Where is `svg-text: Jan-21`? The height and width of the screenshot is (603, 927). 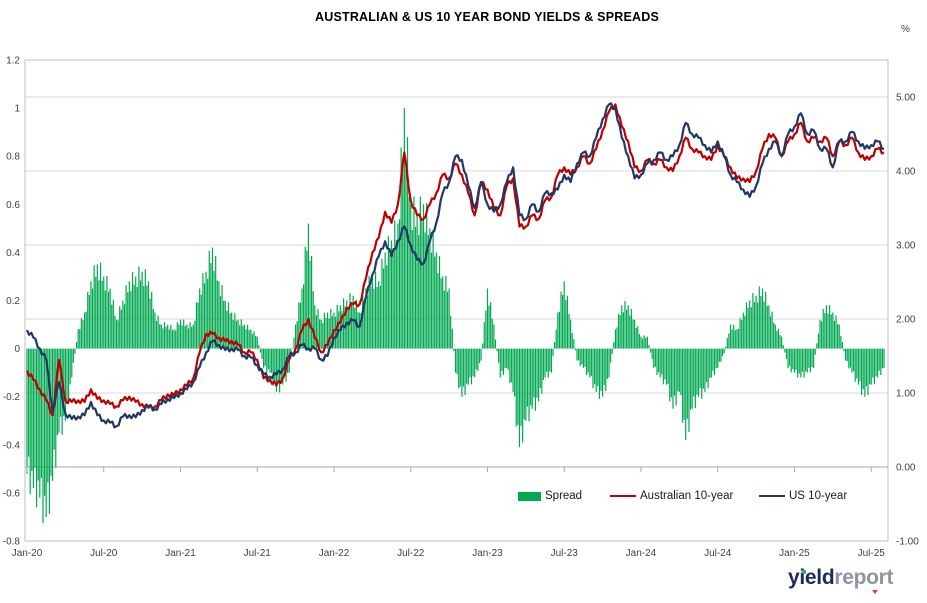 svg-text: Jan-21 is located at coordinates (180, 553).